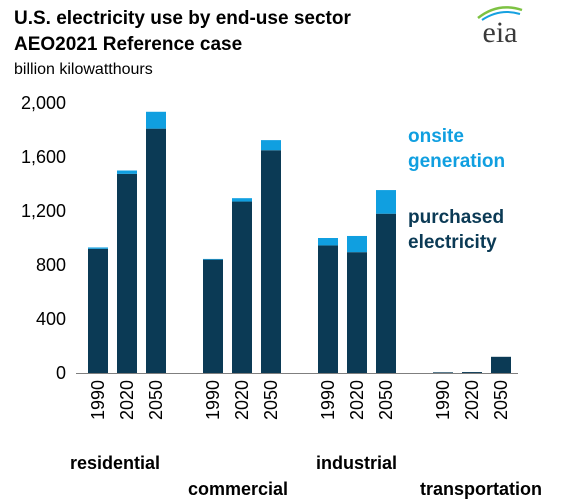 The width and height of the screenshot is (566, 502). I want to click on sector-label-industrial: industrial, so click(357, 463).